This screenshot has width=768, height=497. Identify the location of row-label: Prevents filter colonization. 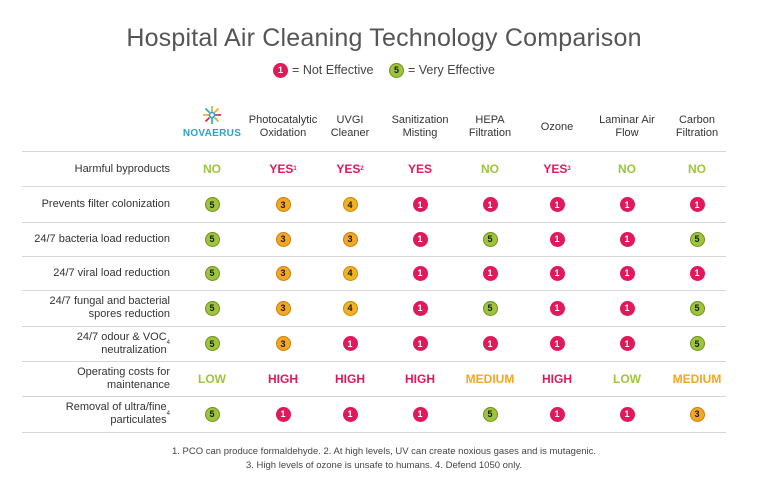
(96, 204).